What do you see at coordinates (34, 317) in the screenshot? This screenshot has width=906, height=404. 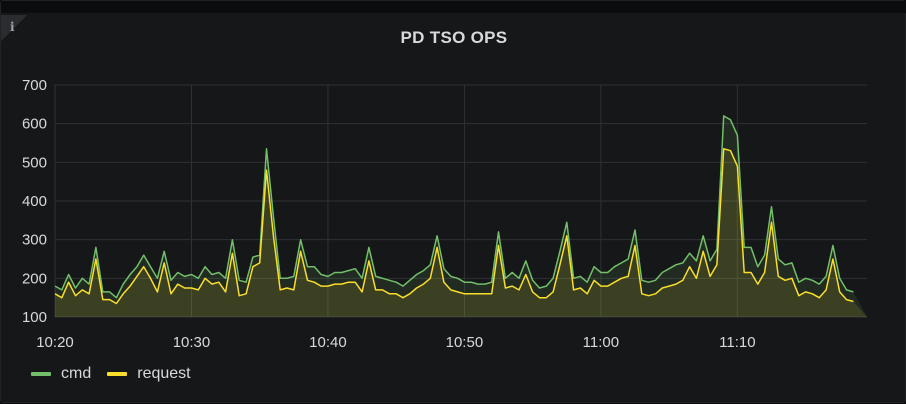 I see `y-tick-label-100: 100` at bounding box center [34, 317].